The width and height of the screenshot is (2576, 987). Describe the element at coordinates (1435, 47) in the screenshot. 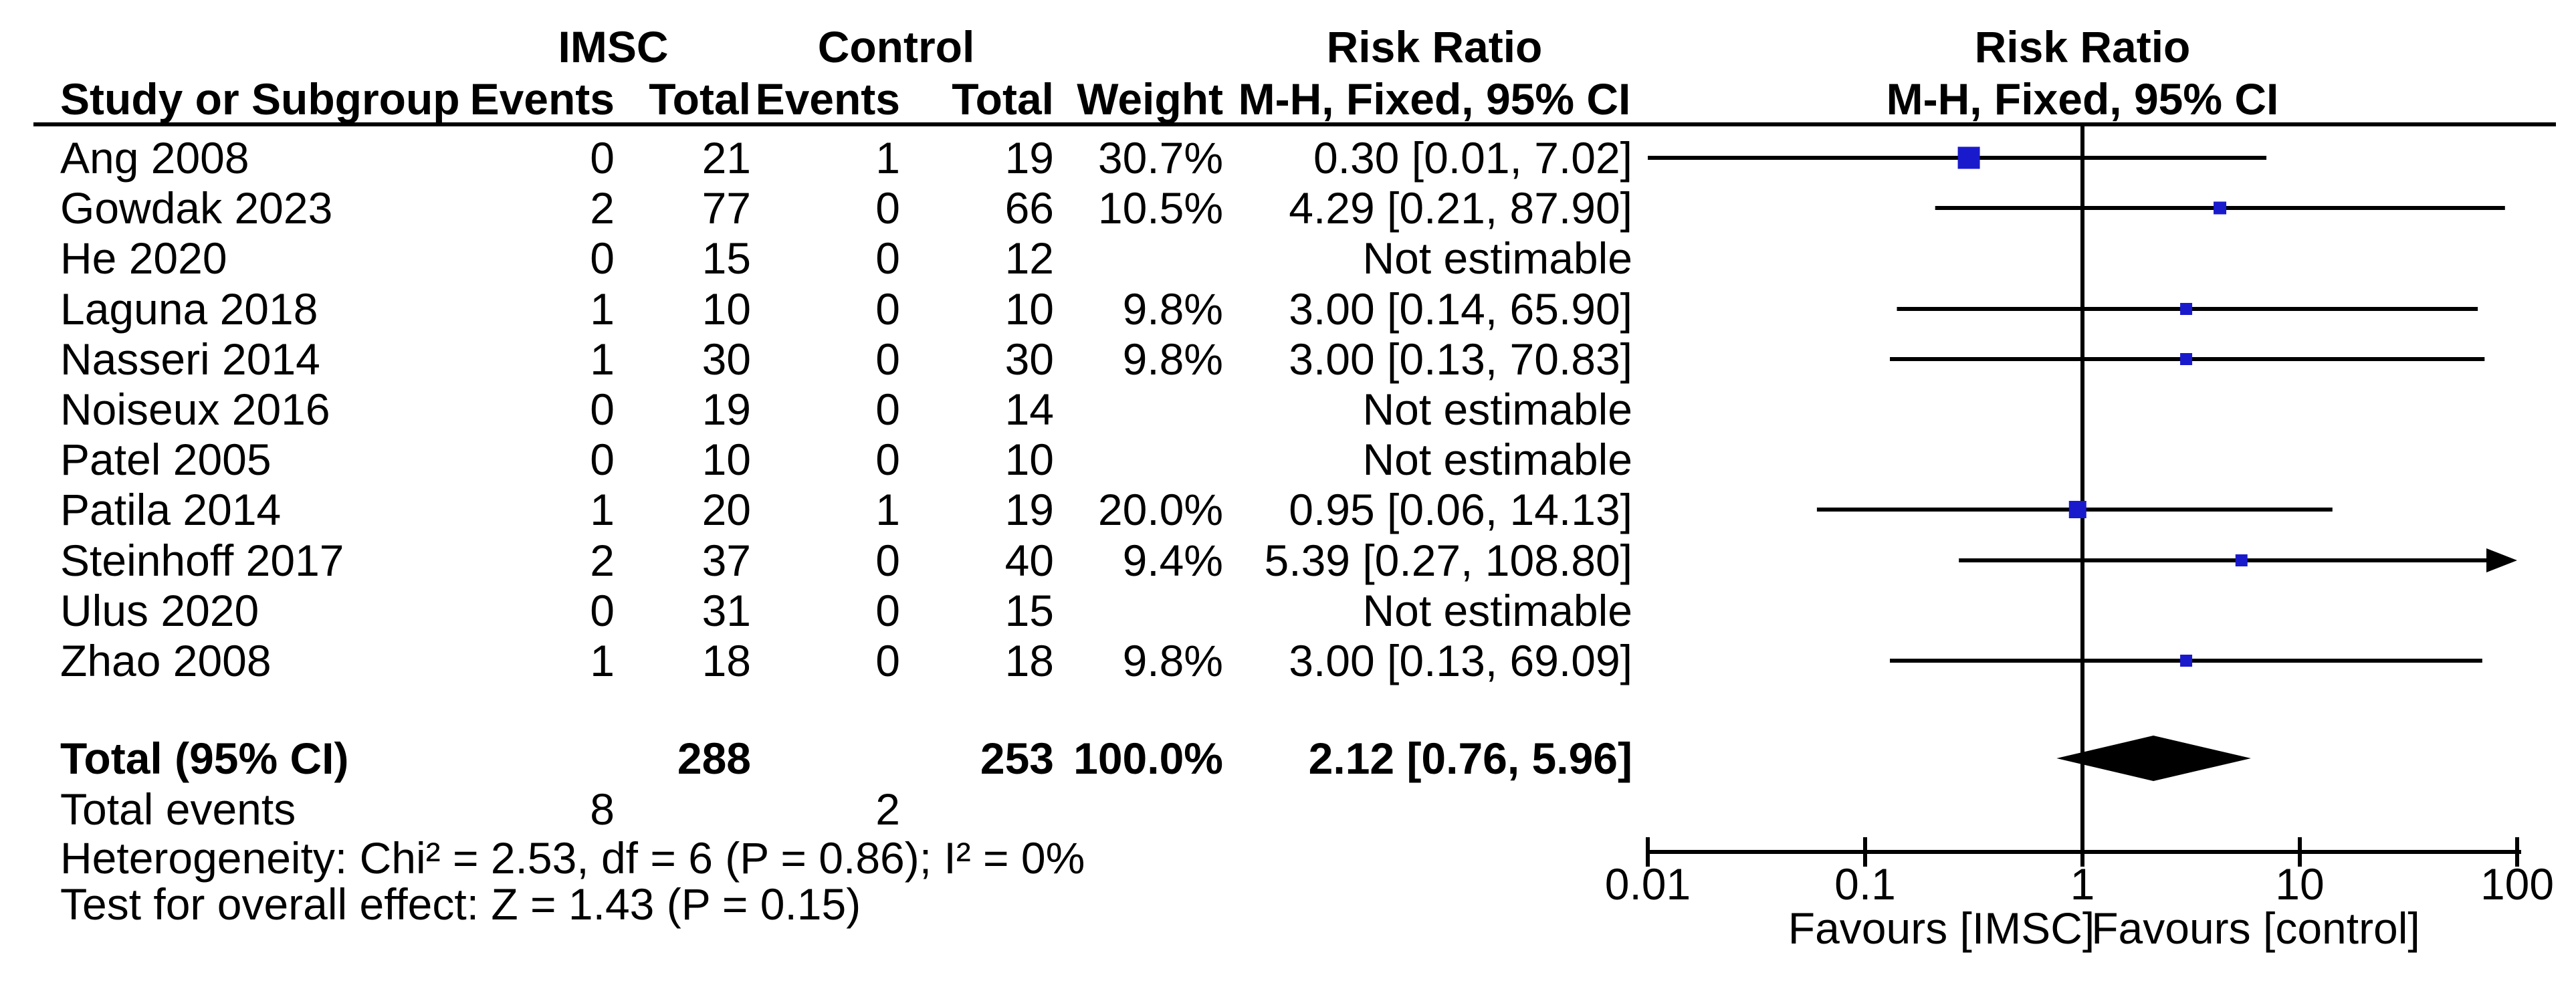

I see `risk-ratio-header: Risk Ratio` at that location.